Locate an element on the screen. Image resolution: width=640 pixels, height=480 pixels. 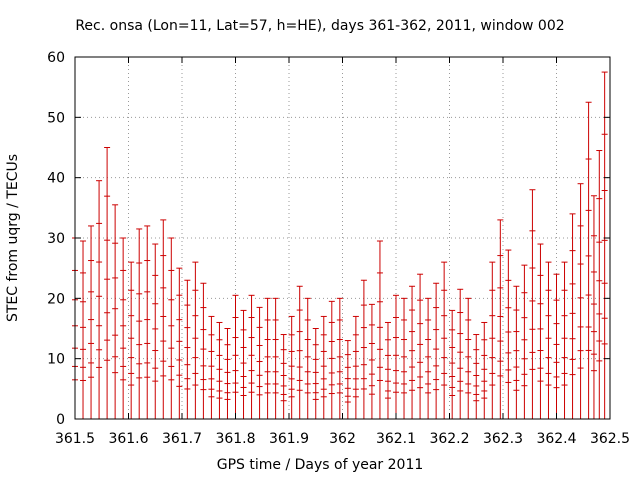
x-tick-label: 361.7 is located at coordinates (182, 439).